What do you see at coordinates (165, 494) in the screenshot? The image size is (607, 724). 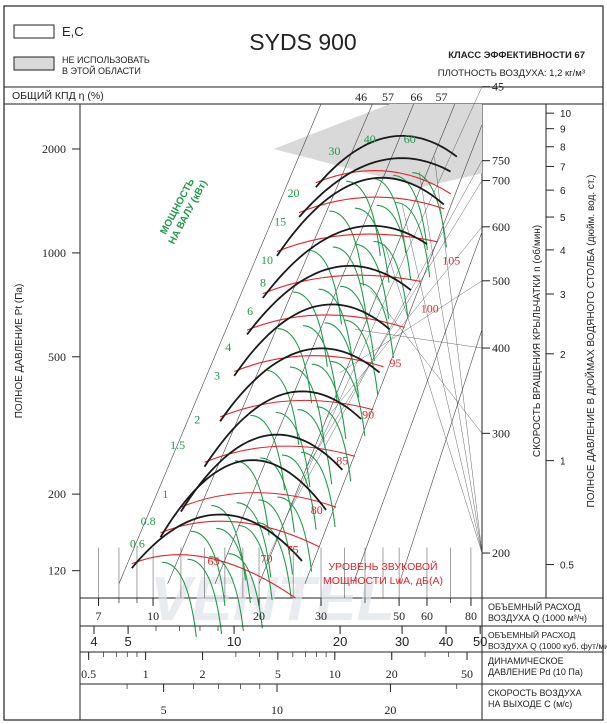 I see `power-label: 1` at bounding box center [165, 494].